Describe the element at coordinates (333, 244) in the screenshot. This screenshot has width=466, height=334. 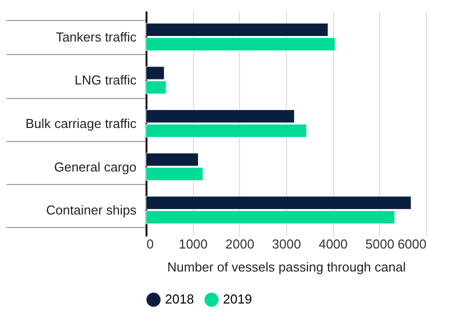
I see `x-tick-label: 4000` at that location.